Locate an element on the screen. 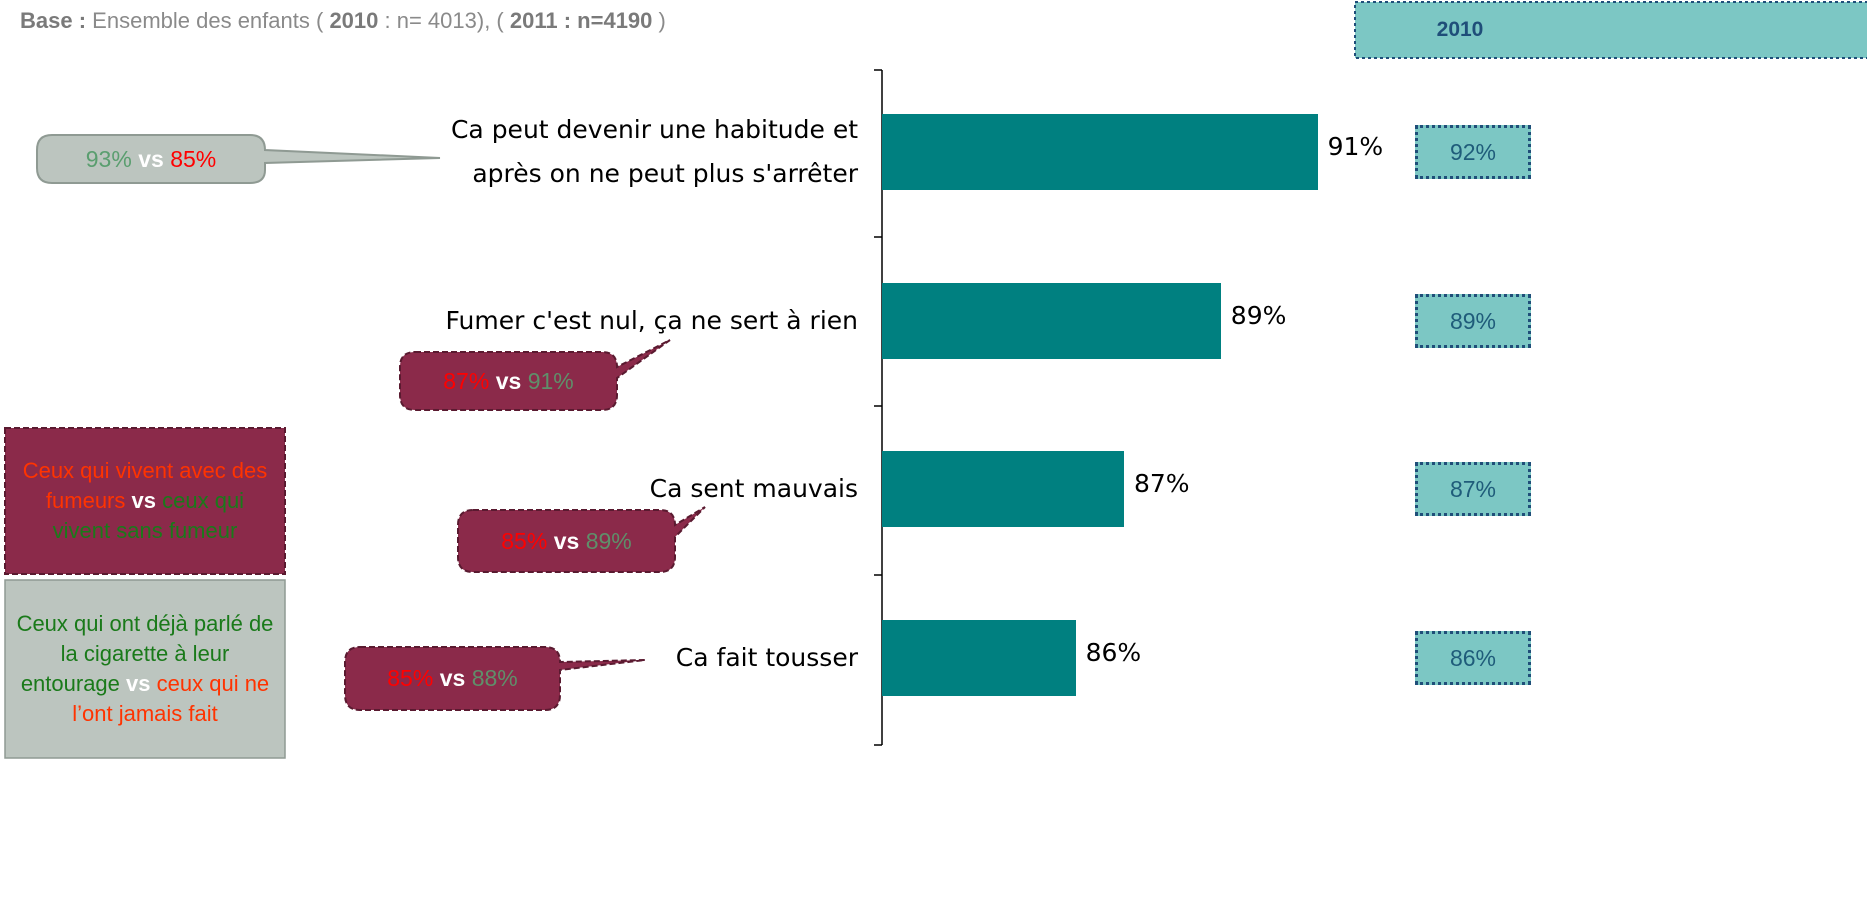  value-label: 87% is located at coordinates (1162, 483).